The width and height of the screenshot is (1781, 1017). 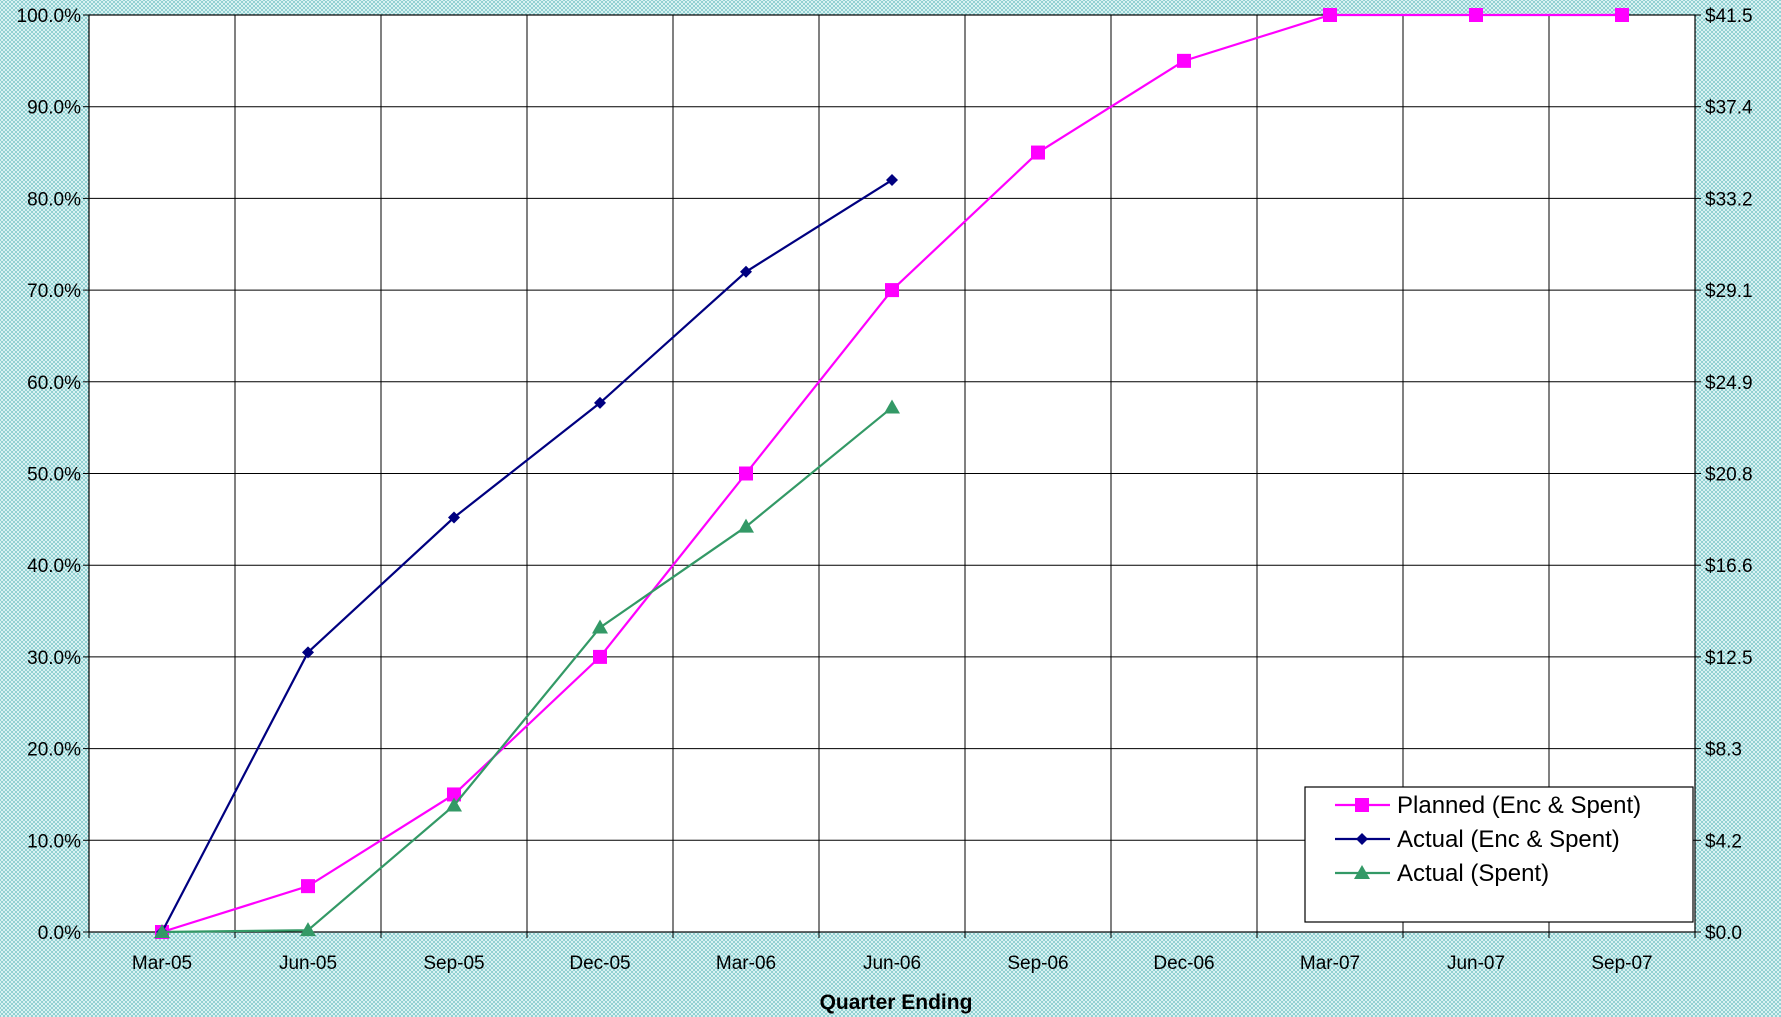 What do you see at coordinates (1729, 566) in the screenshot?
I see `y2-tick-label: $16.6` at bounding box center [1729, 566].